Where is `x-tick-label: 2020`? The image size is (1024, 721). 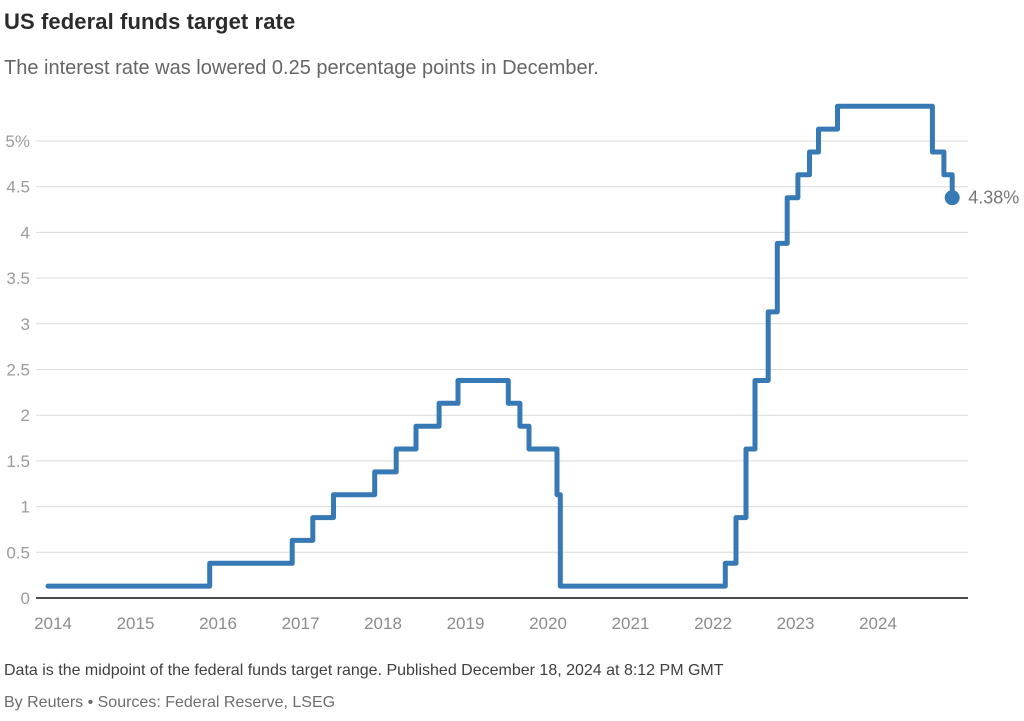
x-tick-label: 2020 is located at coordinates (548, 623).